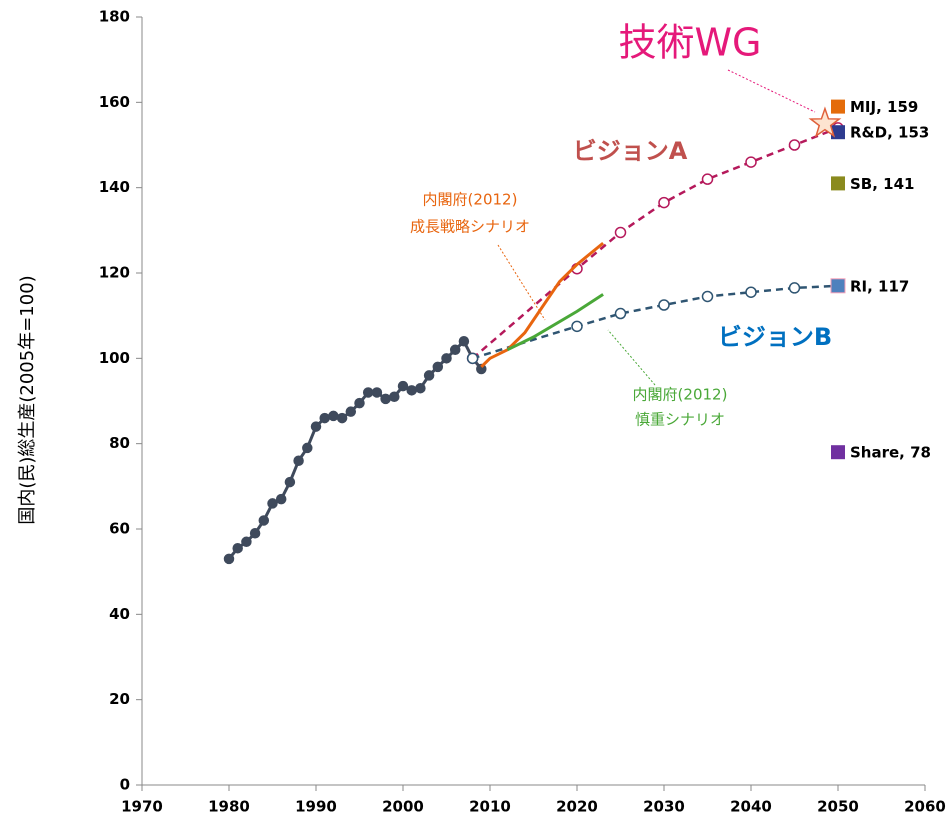 The image size is (951, 831). Describe the element at coordinates (775, 337) in the screenshot. I see `annotation: ビジョンB` at that location.